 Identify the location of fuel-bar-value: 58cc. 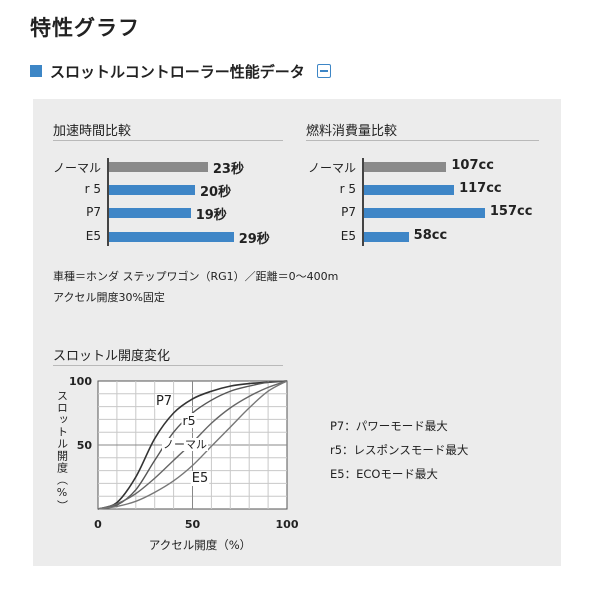
(430, 235).